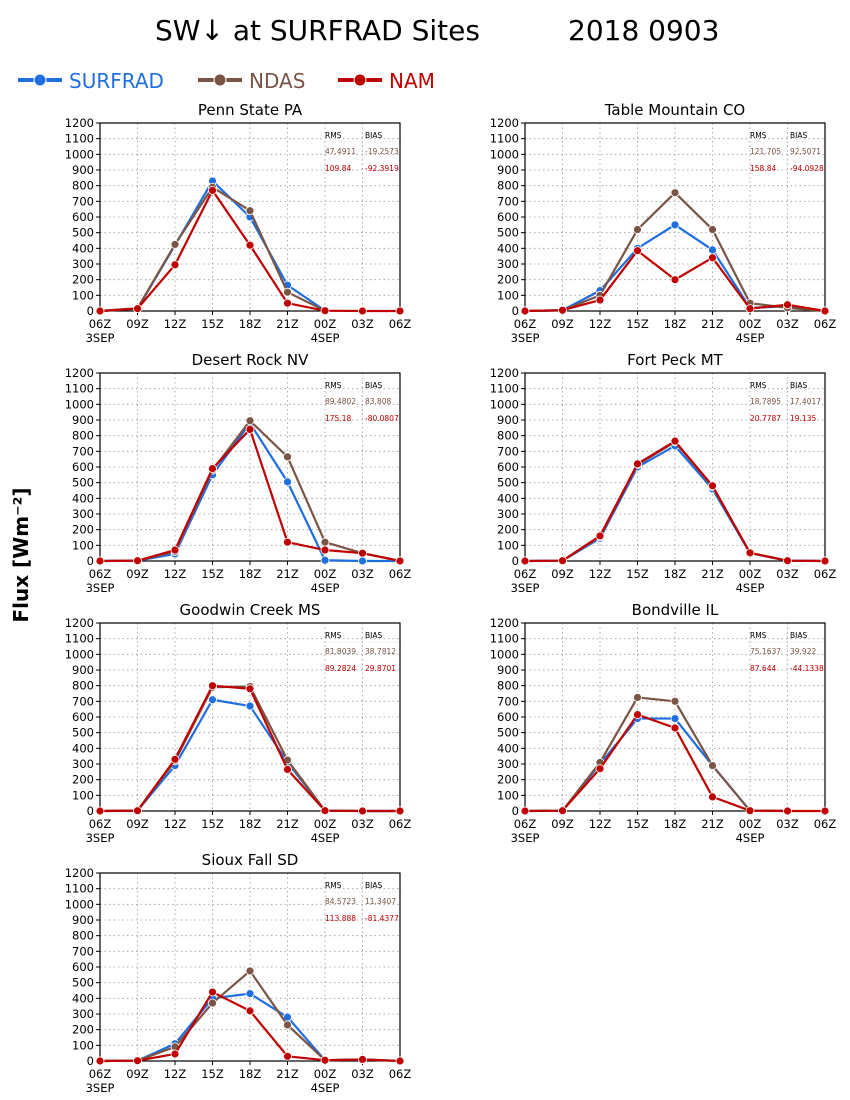  I want to click on stats-rms-nam: 109.84, so click(338, 168).